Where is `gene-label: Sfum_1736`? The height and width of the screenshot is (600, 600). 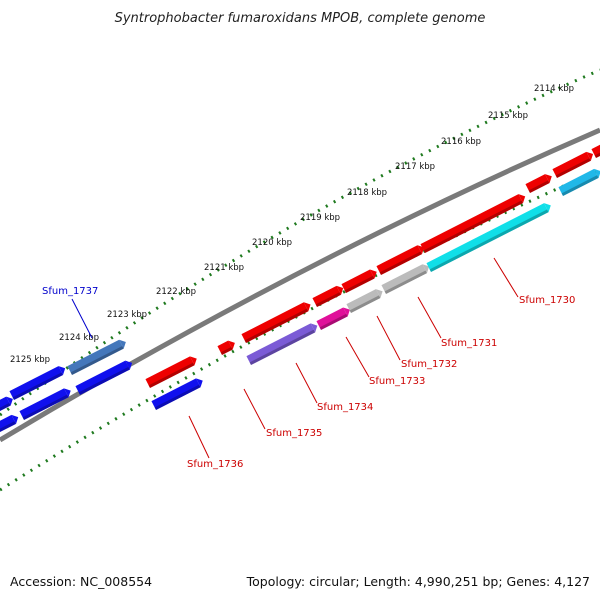 gene-label: Sfum_1736 is located at coordinates (215, 464).